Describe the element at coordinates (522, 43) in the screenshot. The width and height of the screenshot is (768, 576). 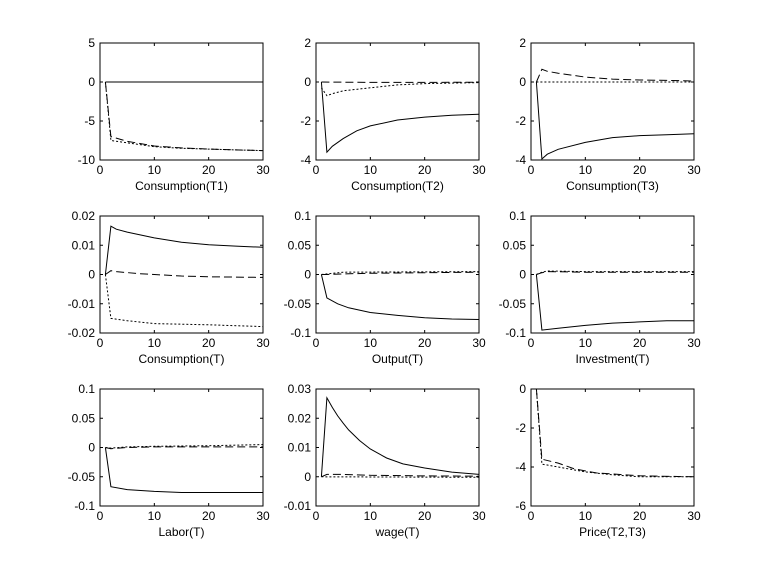
I see `y-tick-label: 2` at that location.